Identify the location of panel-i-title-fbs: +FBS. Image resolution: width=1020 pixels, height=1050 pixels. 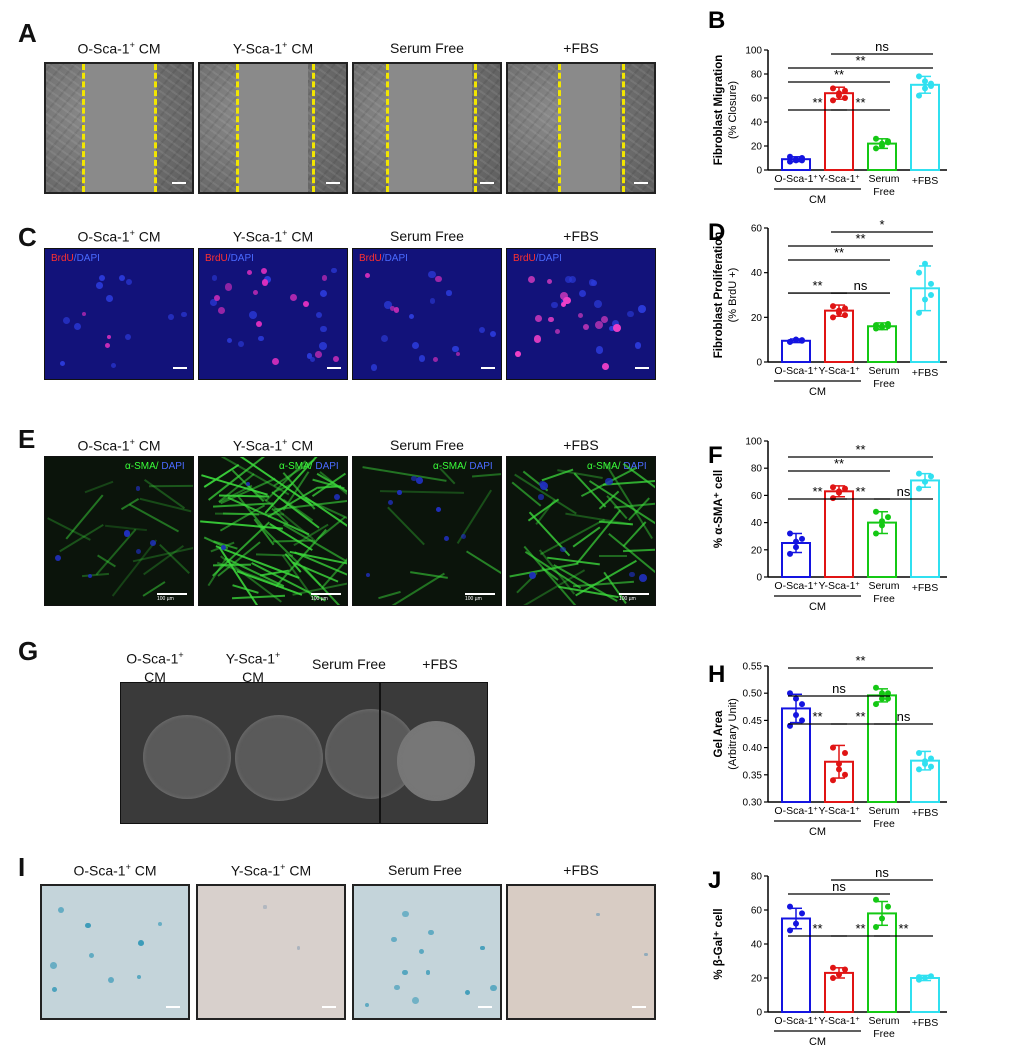
(581, 870).